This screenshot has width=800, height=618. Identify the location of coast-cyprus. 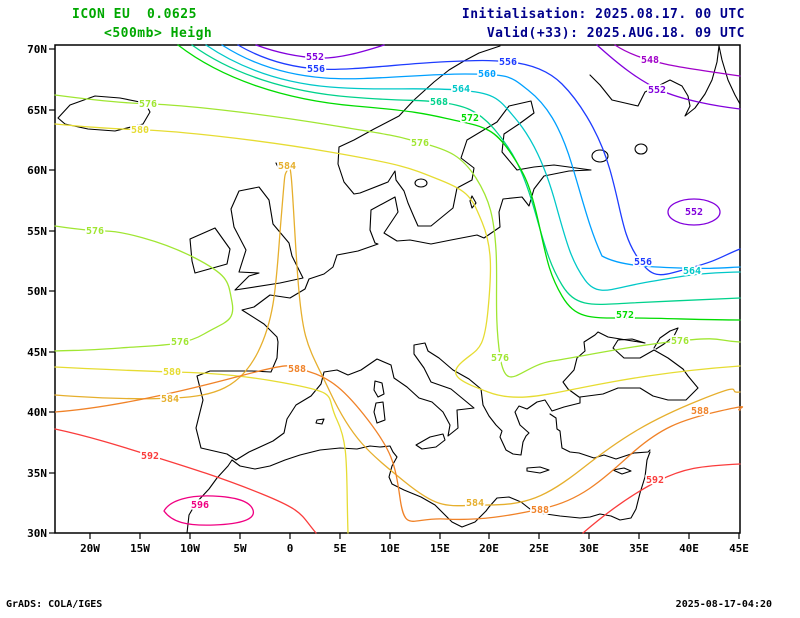
(622, 471).